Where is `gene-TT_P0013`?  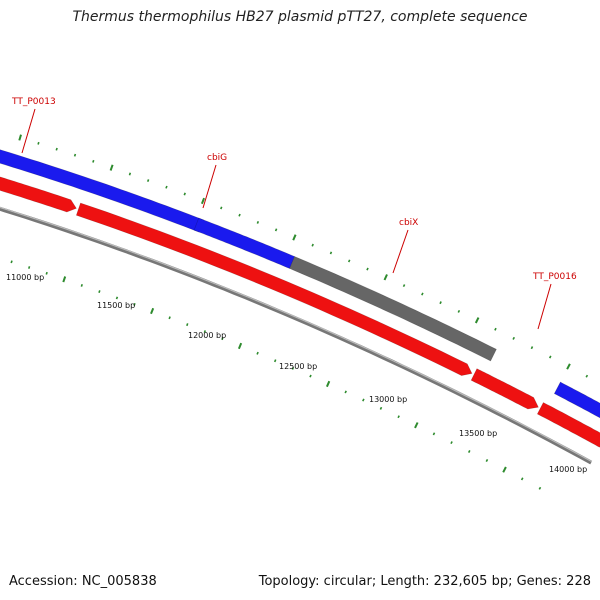 gene-TT_P0013 is located at coordinates (102, 188).